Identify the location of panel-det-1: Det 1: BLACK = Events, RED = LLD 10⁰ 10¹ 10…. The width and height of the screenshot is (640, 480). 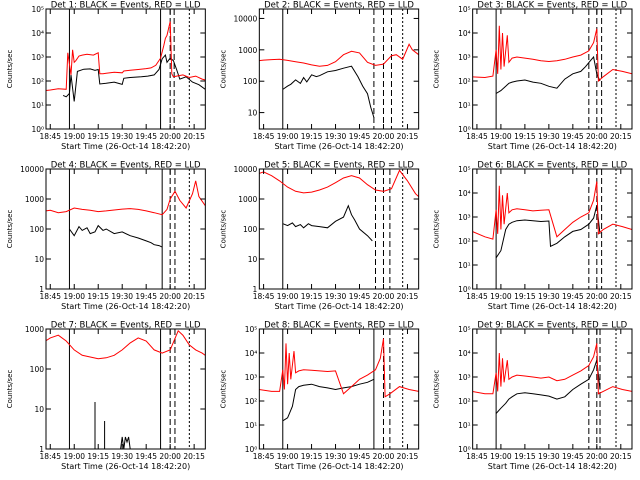
(106, 76).